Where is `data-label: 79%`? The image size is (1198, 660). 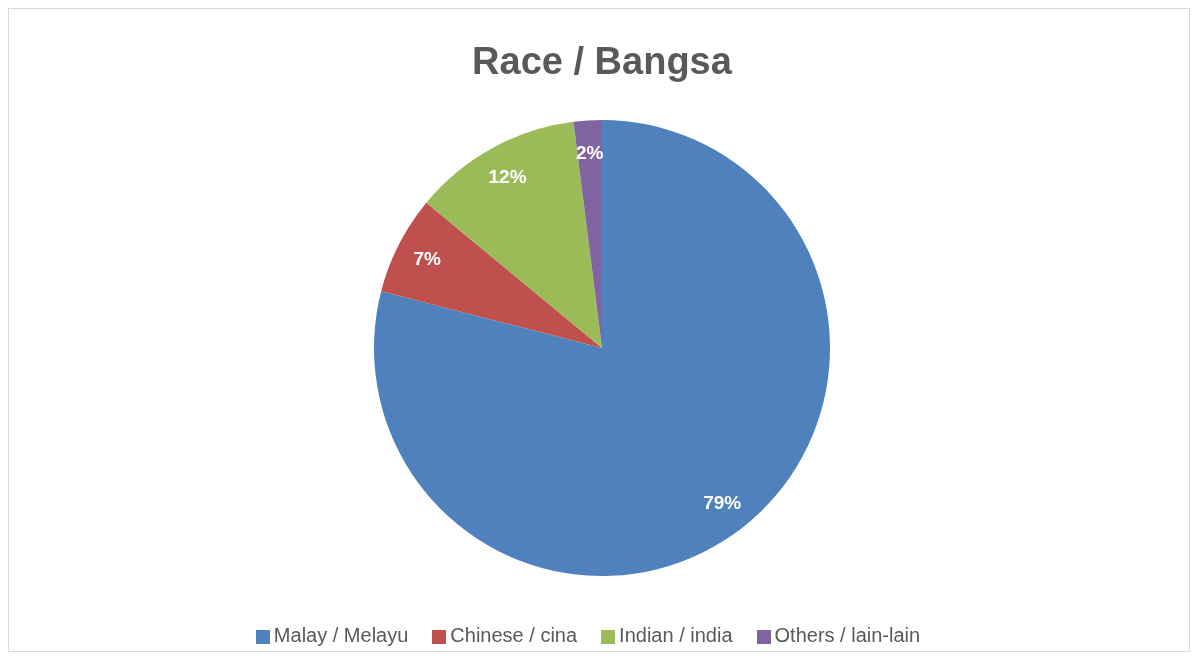
data-label: 79% is located at coordinates (722, 503).